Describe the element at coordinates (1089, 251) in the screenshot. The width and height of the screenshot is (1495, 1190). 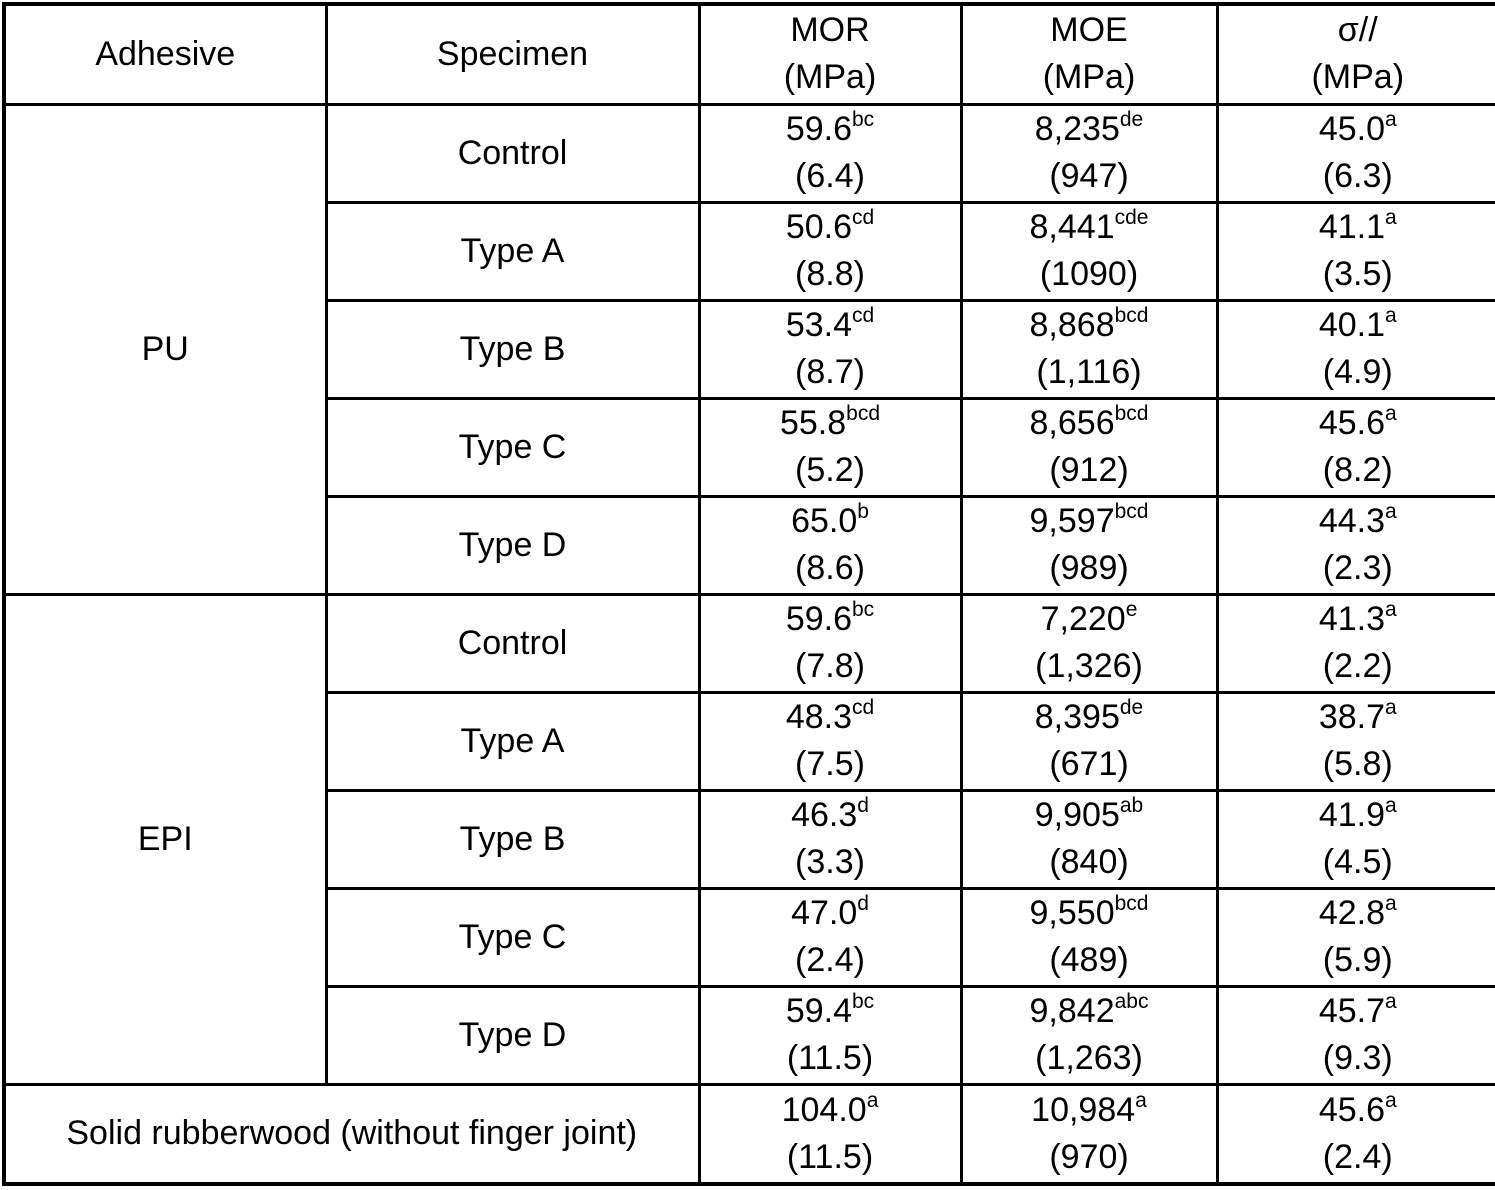
I see `moe-cell: 8,441cde (1090)` at that location.